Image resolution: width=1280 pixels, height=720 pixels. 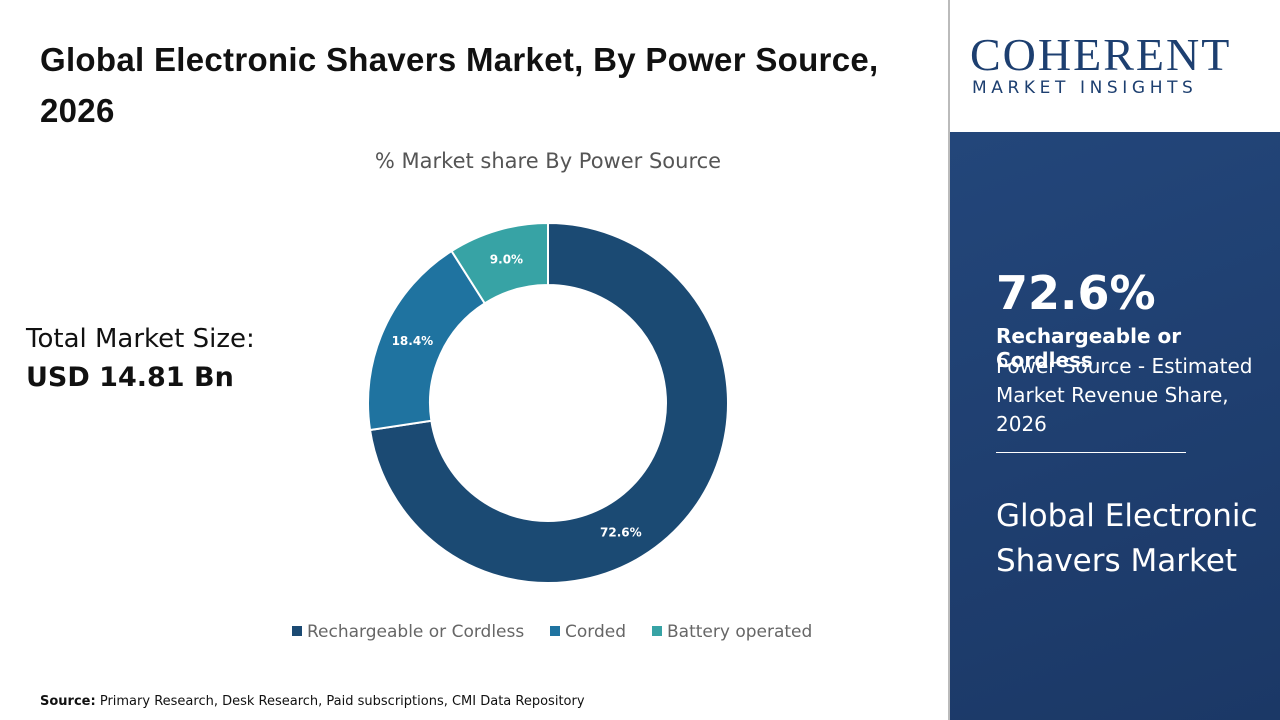 What do you see at coordinates (1076, 293) in the screenshot?
I see `highlight: 72.6%` at bounding box center [1076, 293].